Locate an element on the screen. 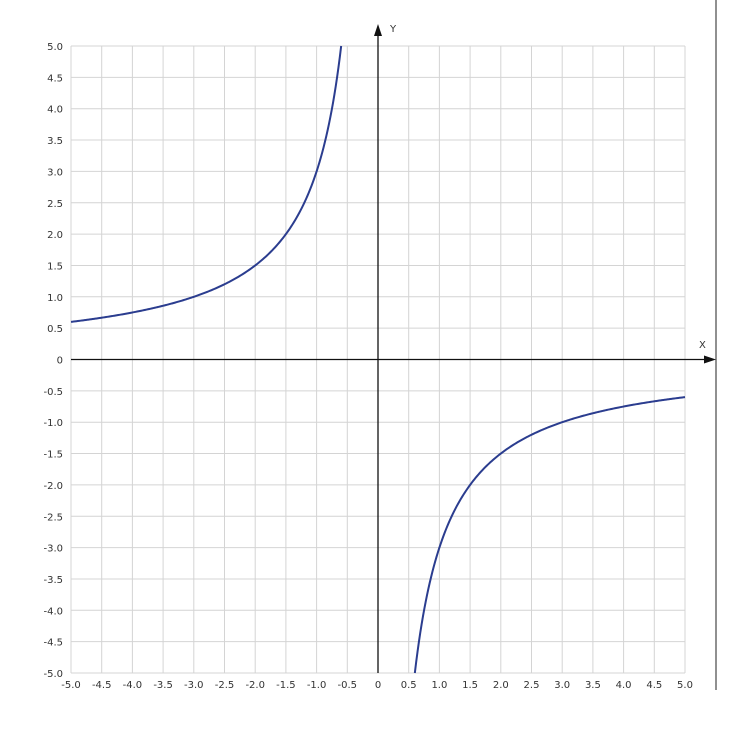 The width and height of the screenshot is (750, 749). y-tick-label: -0.5 is located at coordinates (53, 392).